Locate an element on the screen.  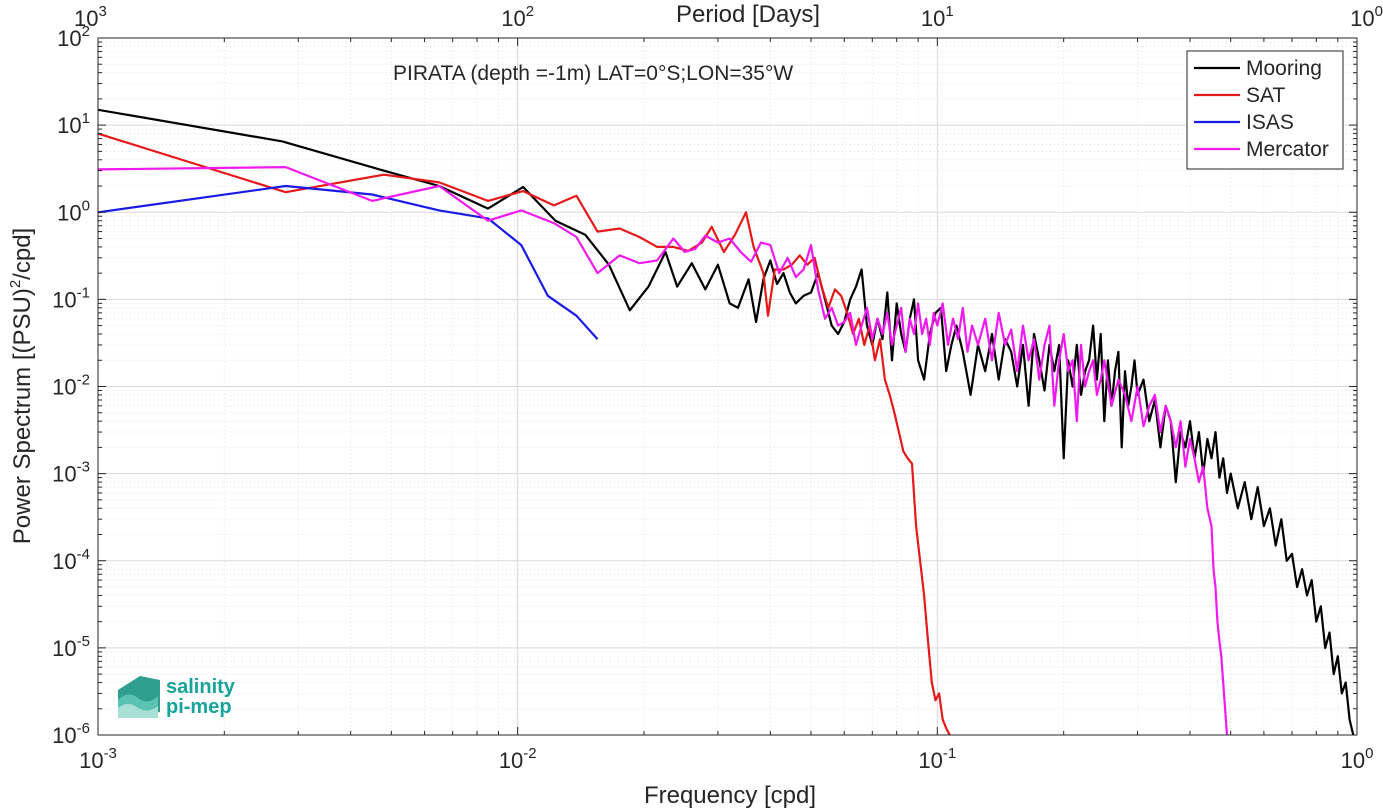
y-axis-title-main: Power Spectrum [(PSU) is located at coordinates (22, 416).